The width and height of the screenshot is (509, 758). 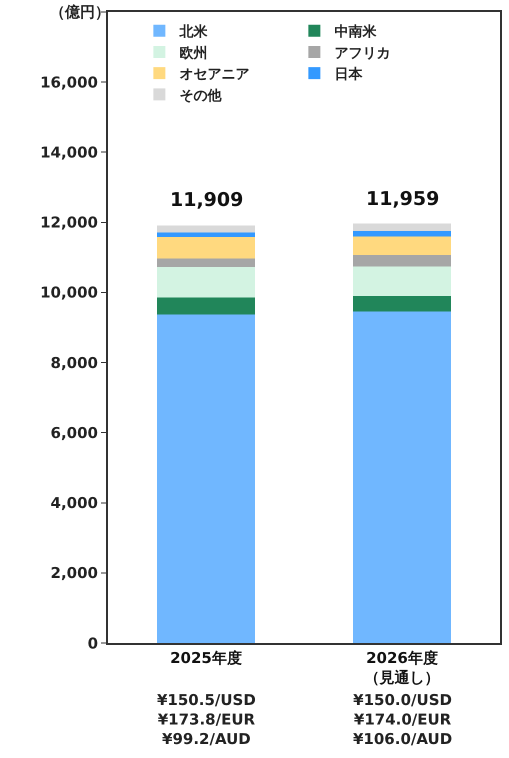 What do you see at coordinates (402, 719) in the screenshot?
I see `text: ¥150.0/USD ¥174.0/EUR ¥106.0/AUD` at bounding box center [402, 719].